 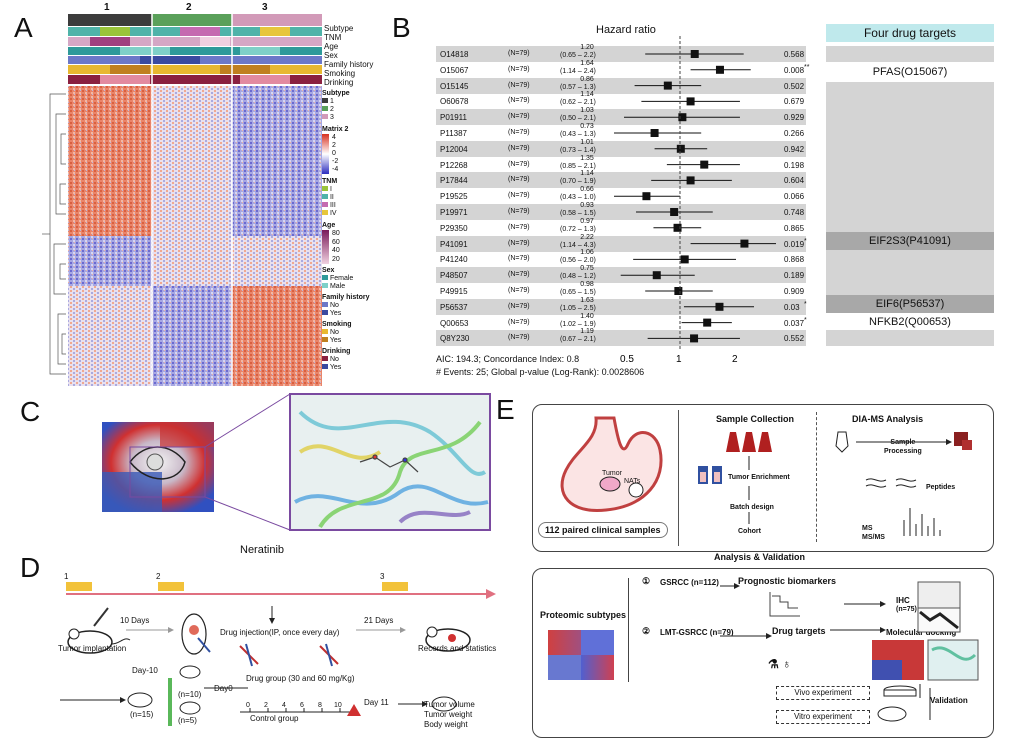 I want to click on confidence-interval: (1.05 – 2.5), so click(x=578, y=308).